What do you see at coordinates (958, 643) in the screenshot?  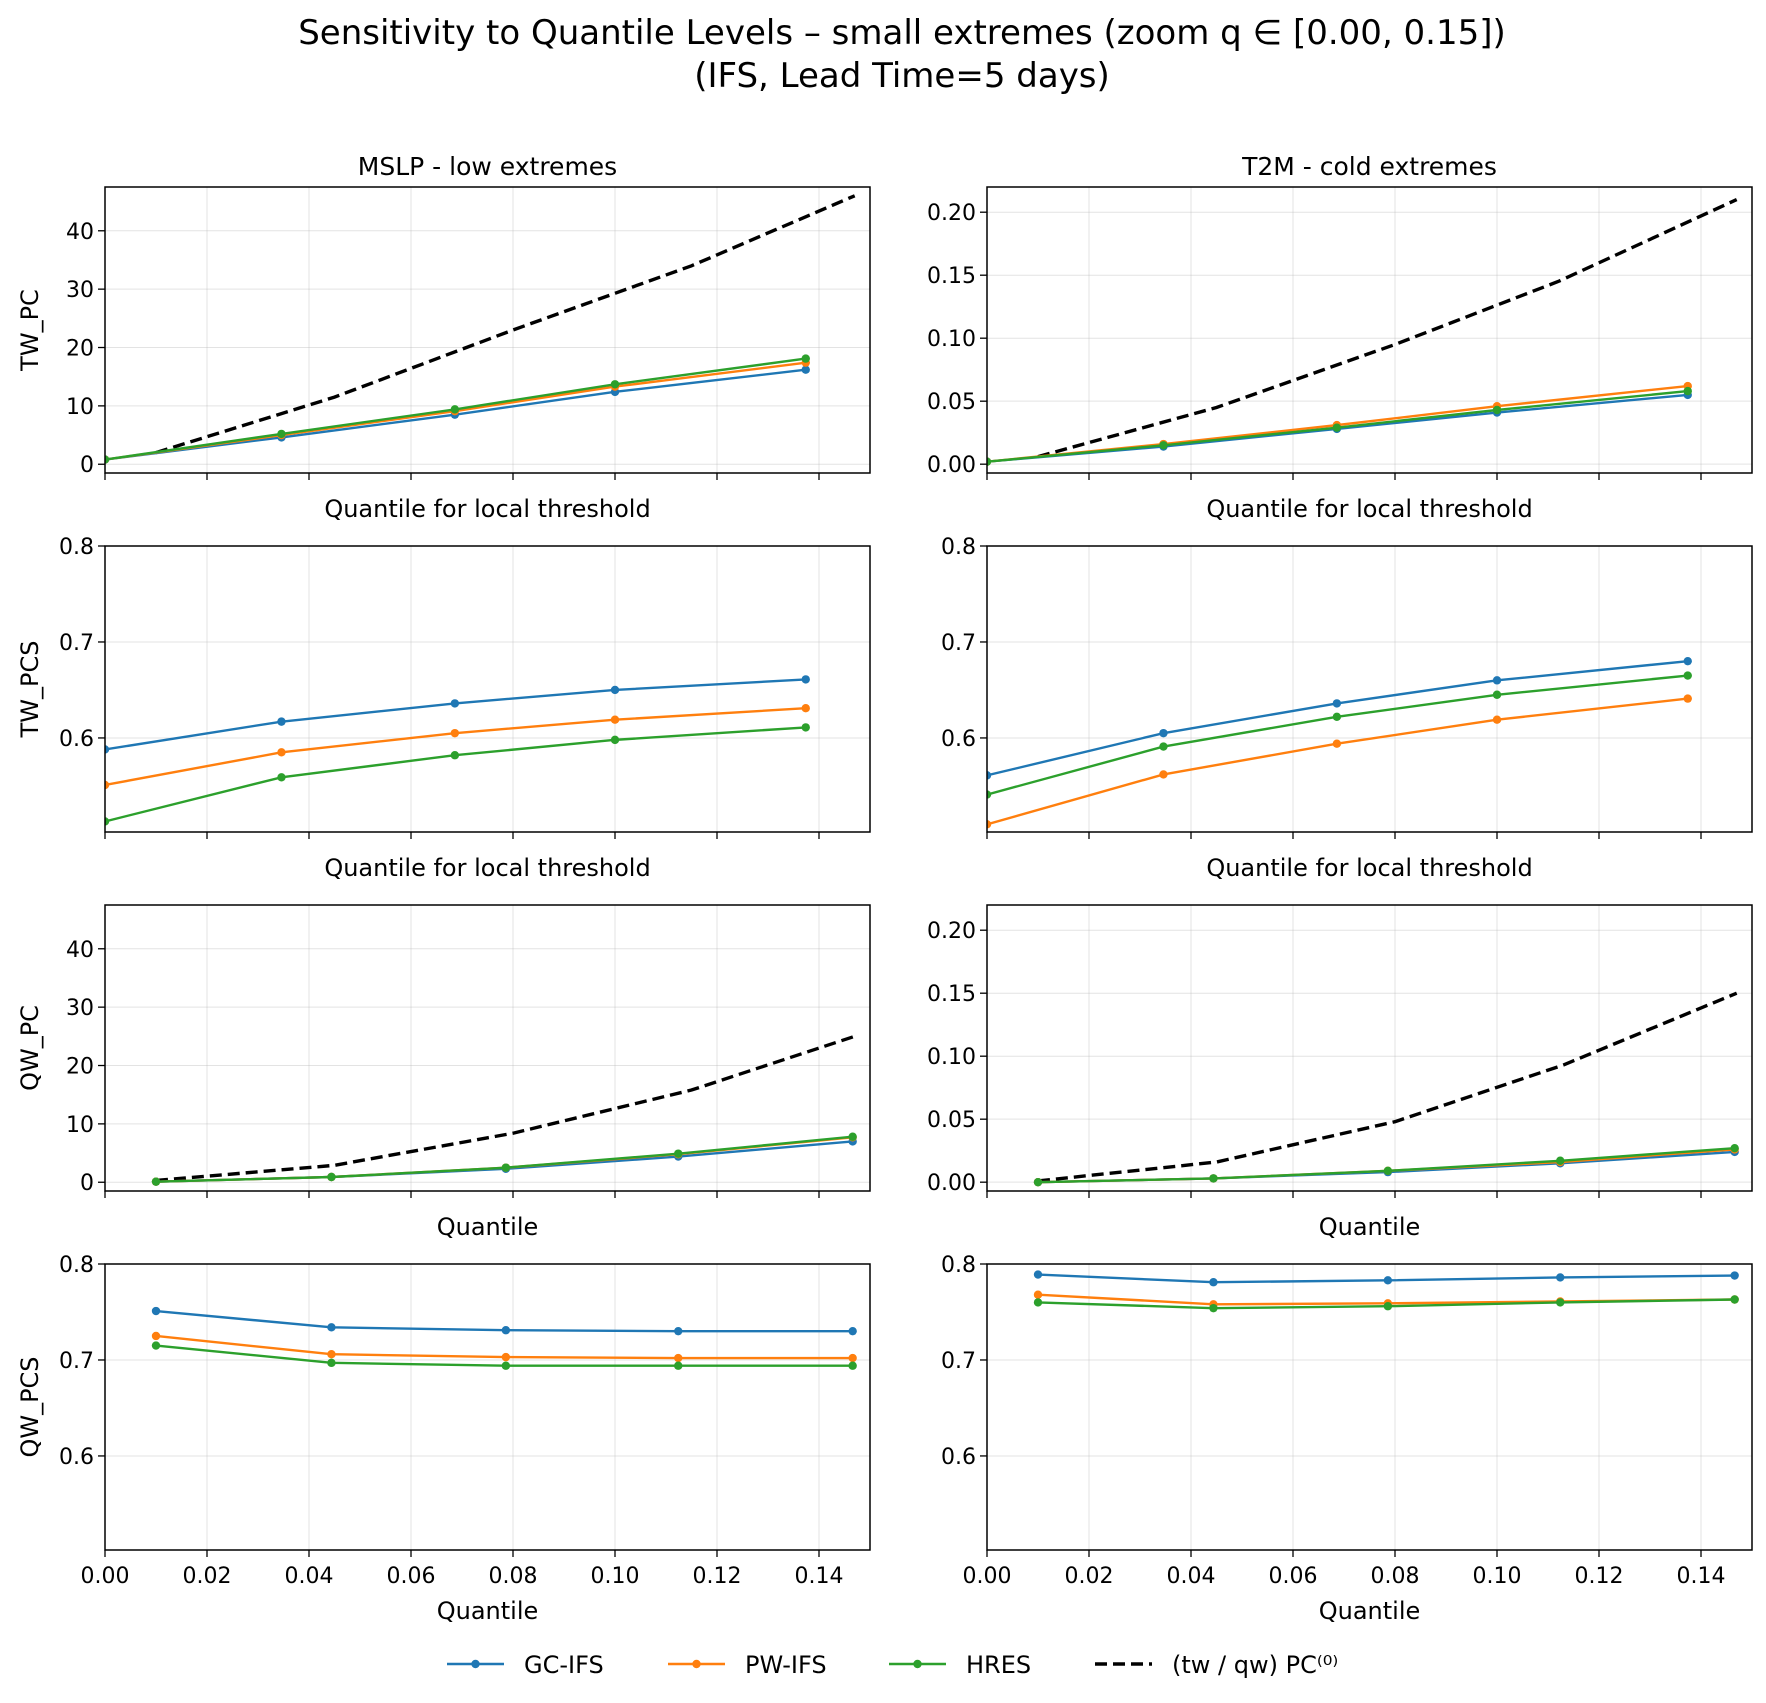 I see `panel-r1-c1-ytick-label-1: 0.7` at bounding box center [958, 643].